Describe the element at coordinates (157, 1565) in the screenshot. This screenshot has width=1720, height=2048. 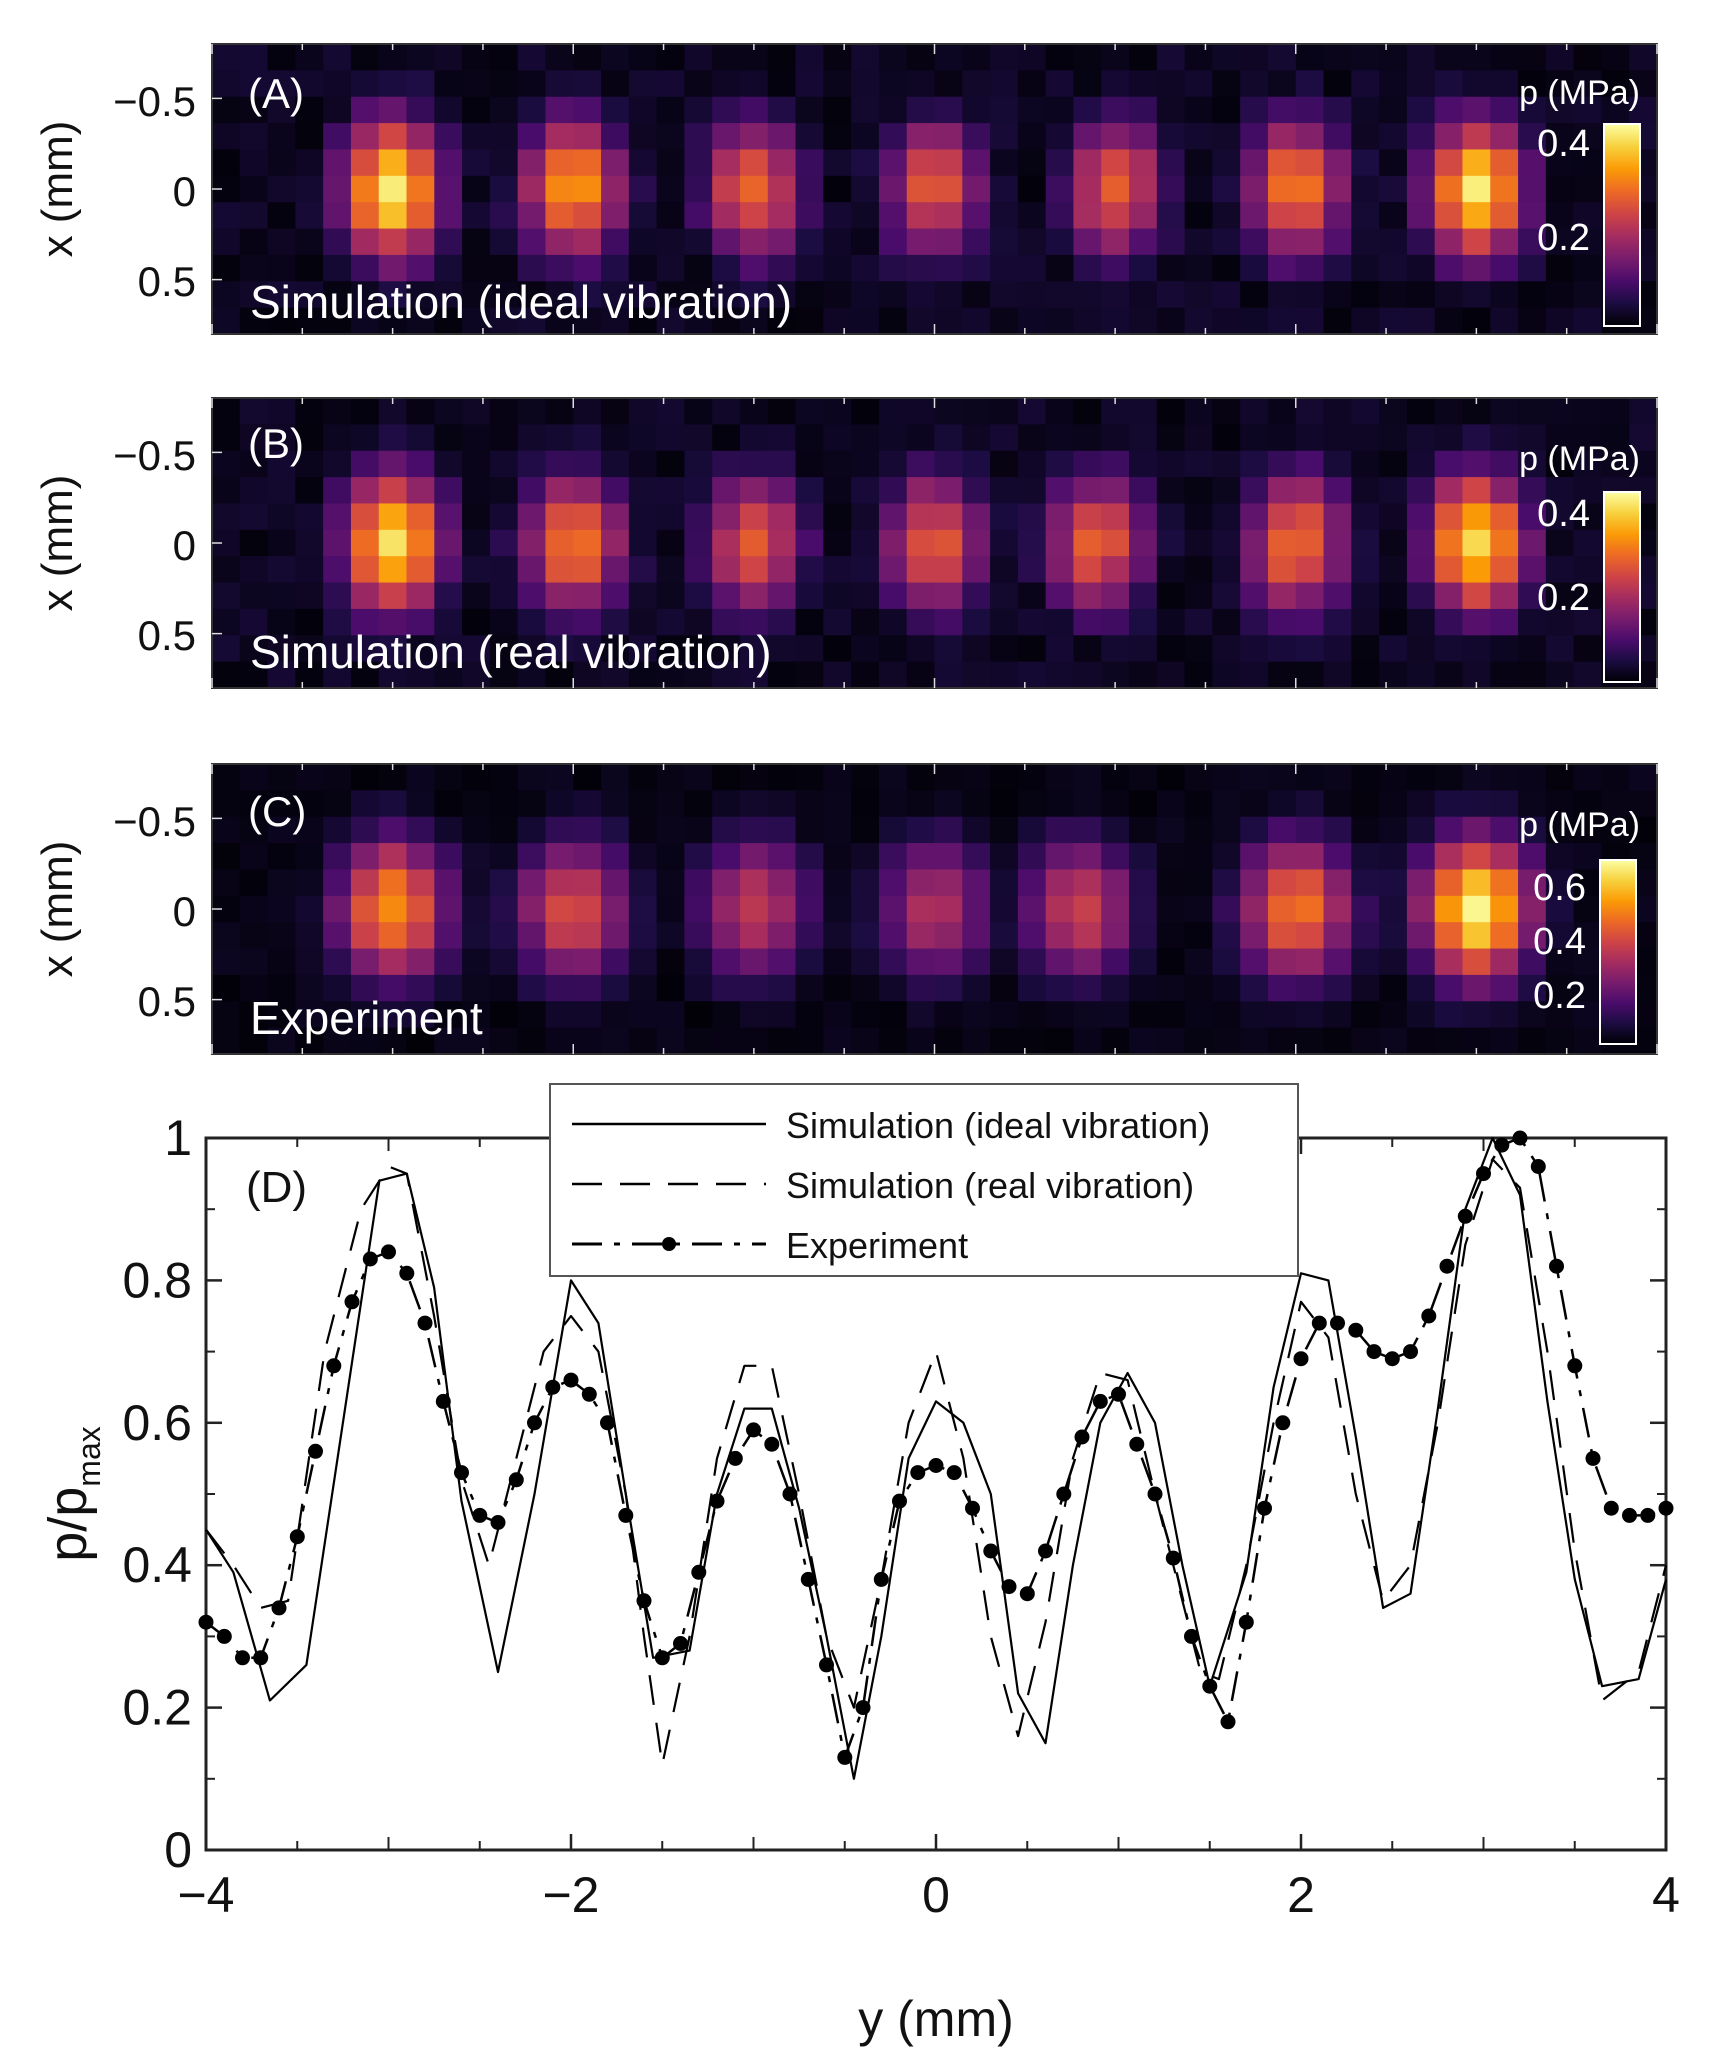
I see `y-tick-label: 0.4` at that location.